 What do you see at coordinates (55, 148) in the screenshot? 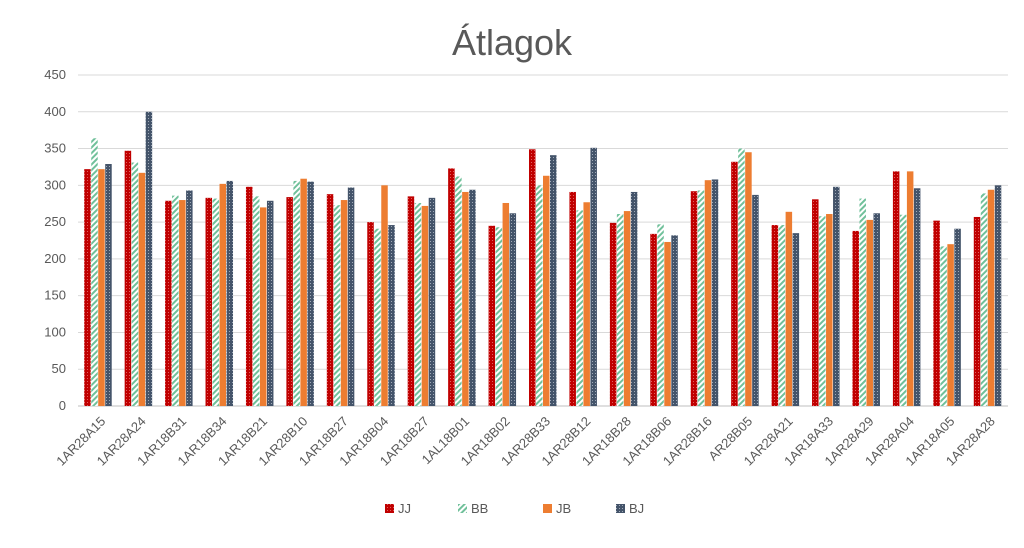
I see `y-tick-label: 350` at bounding box center [55, 148].